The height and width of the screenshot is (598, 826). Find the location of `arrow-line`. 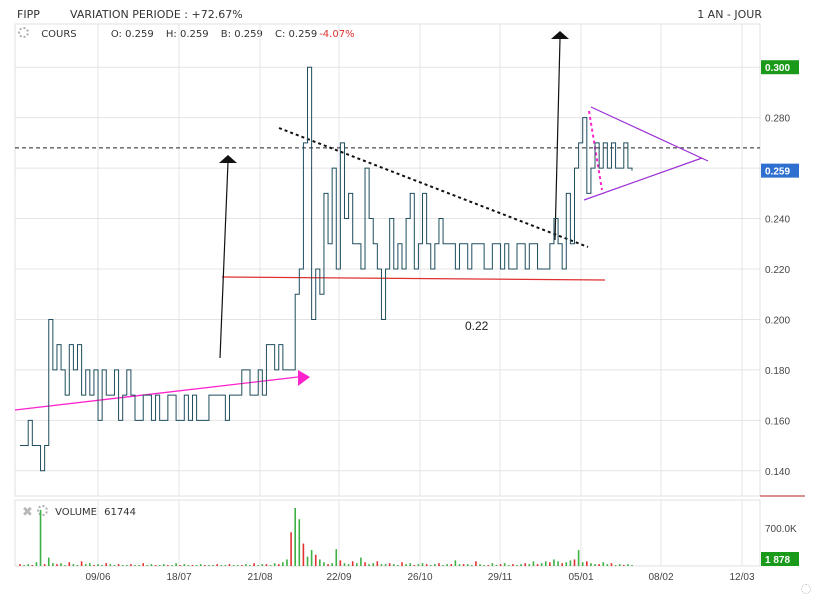

arrow-line is located at coordinates (557, 139).